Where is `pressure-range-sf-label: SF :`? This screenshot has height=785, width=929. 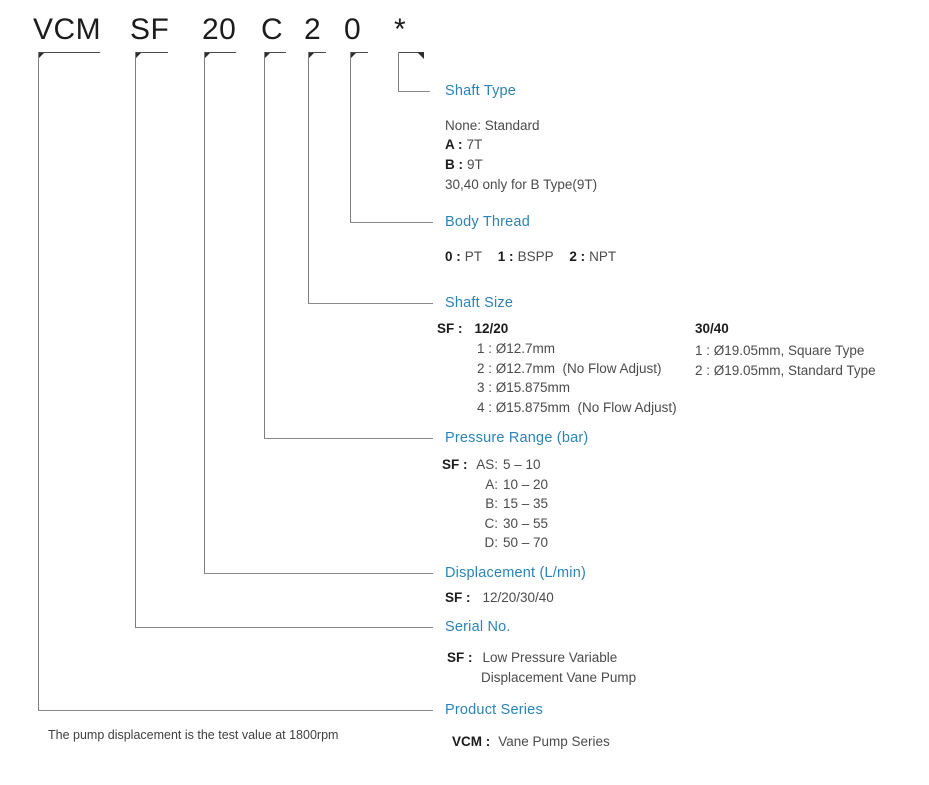 pressure-range-sf-label: SF : is located at coordinates (457, 464).